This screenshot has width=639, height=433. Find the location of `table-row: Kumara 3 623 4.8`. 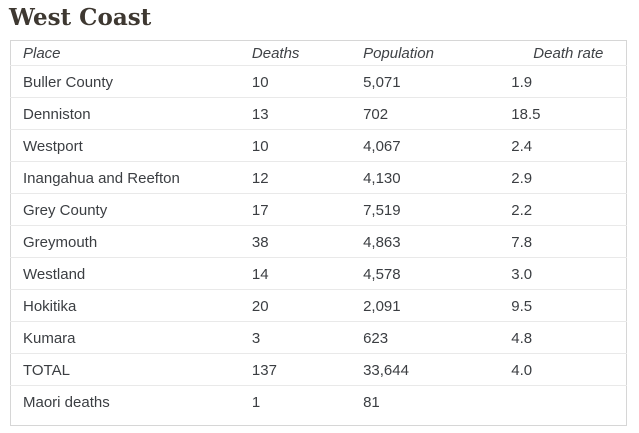

table-row: Kumara 3 623 4.8 is located at coordinates (318, 337).